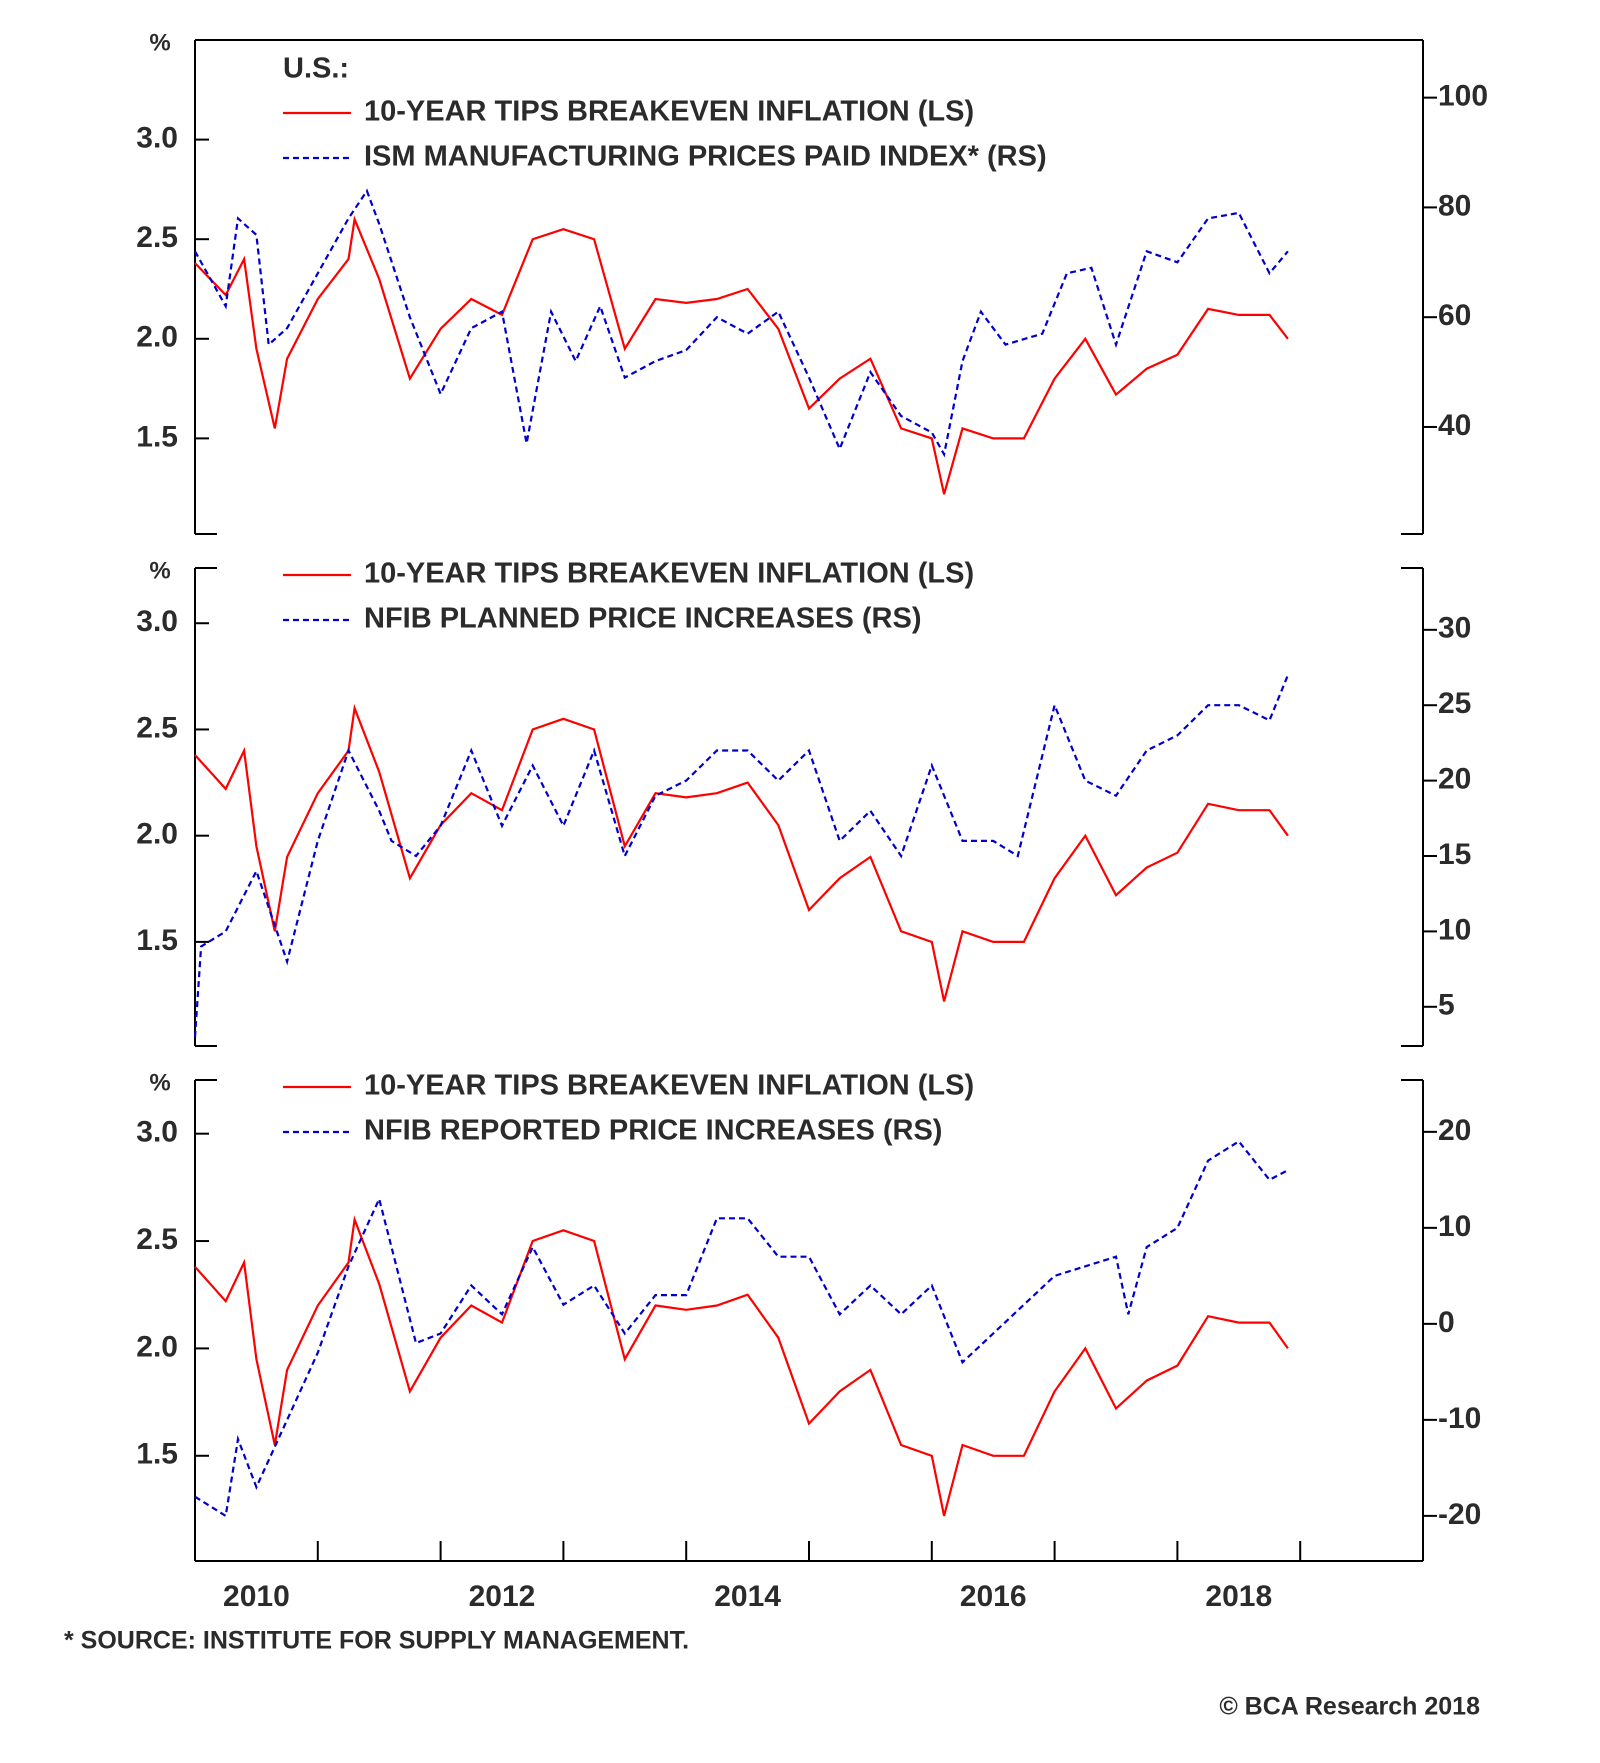 The height and width of the screenshot is (1763, 1600). What do you see at coordinates (1454, 315) in the screenshot?
I see `y2-tick-label: 60` at bounding box center [1454, 315].